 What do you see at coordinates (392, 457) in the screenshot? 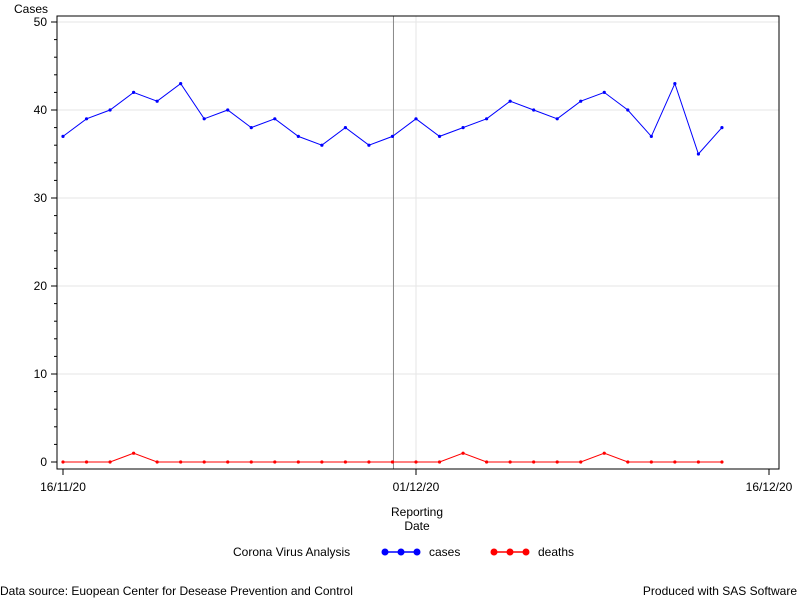
I see `series-deaths` at bounding box center [392, 457].